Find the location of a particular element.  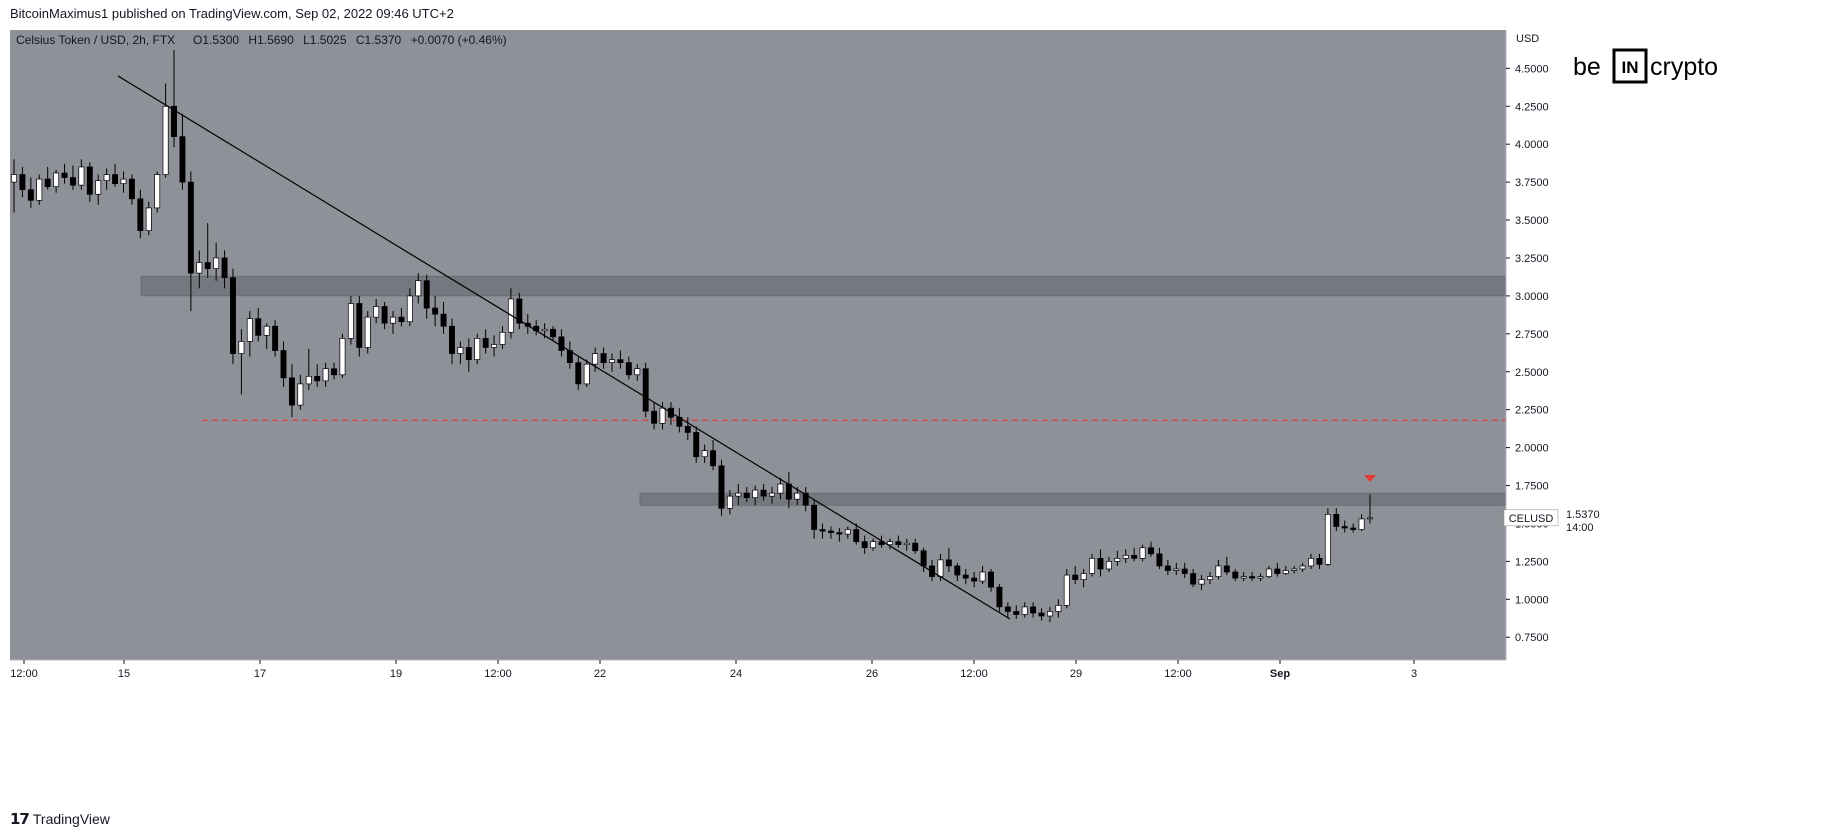

tradingview-logo-icon: 𝟭𝟳 is located at coordinates (20, 819).